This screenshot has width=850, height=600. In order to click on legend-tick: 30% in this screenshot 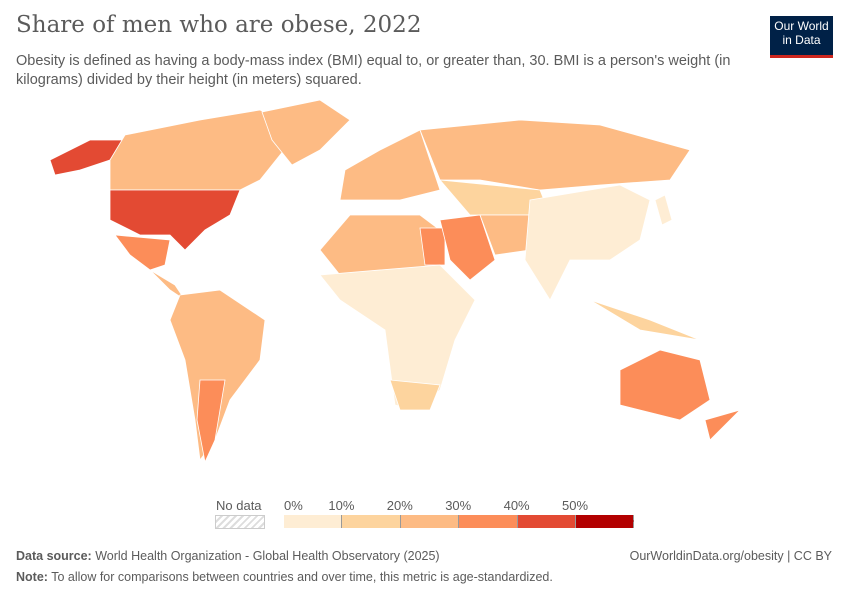, I will do `click(458, 505)`.